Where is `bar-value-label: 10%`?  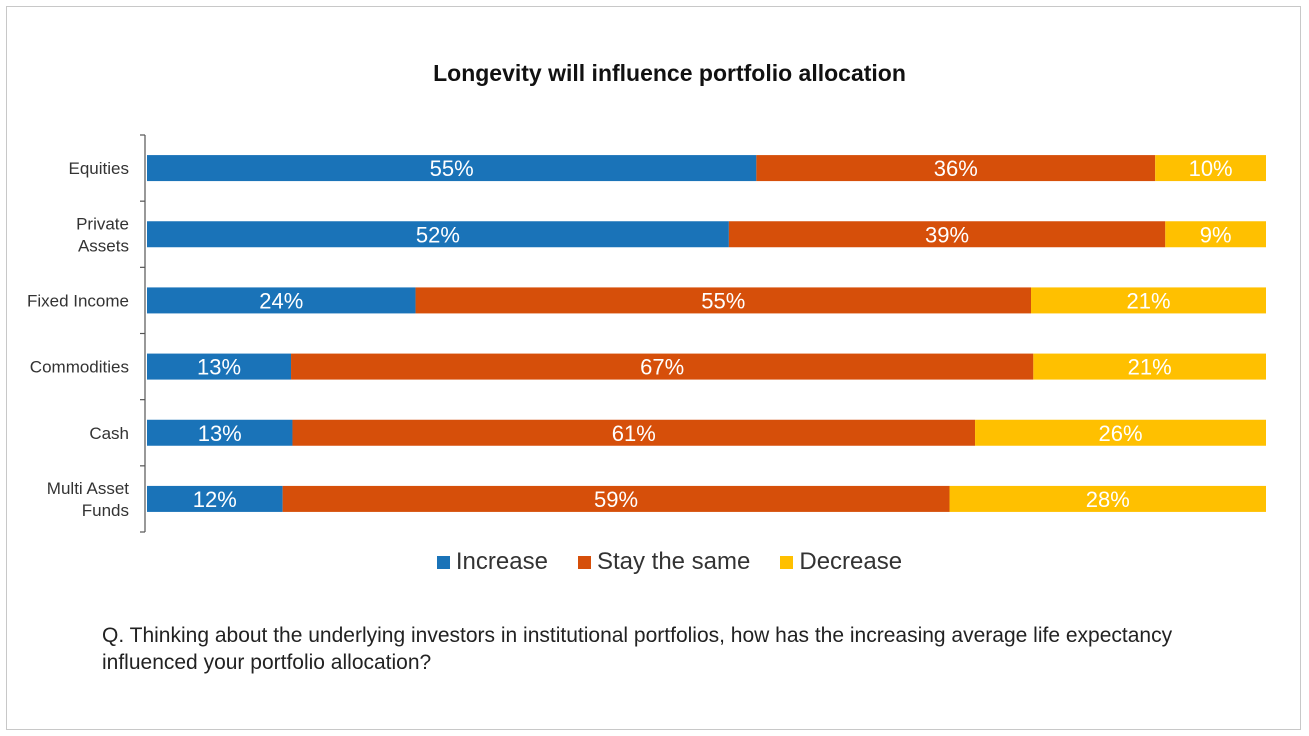
bar-value-label: 10% is located at coordinates (1211, 168).